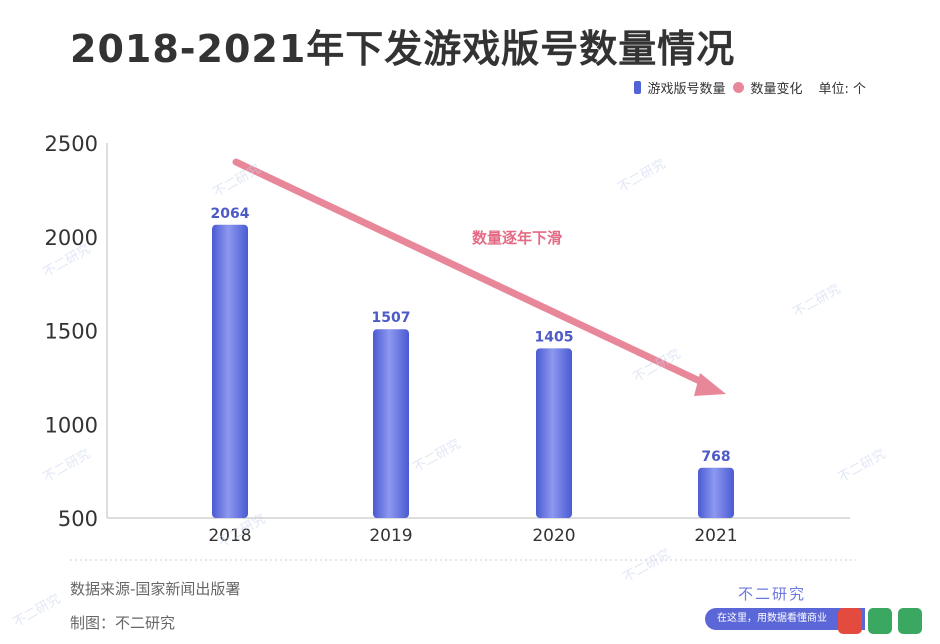  I want to click on bar-2020, so click(554, 433).